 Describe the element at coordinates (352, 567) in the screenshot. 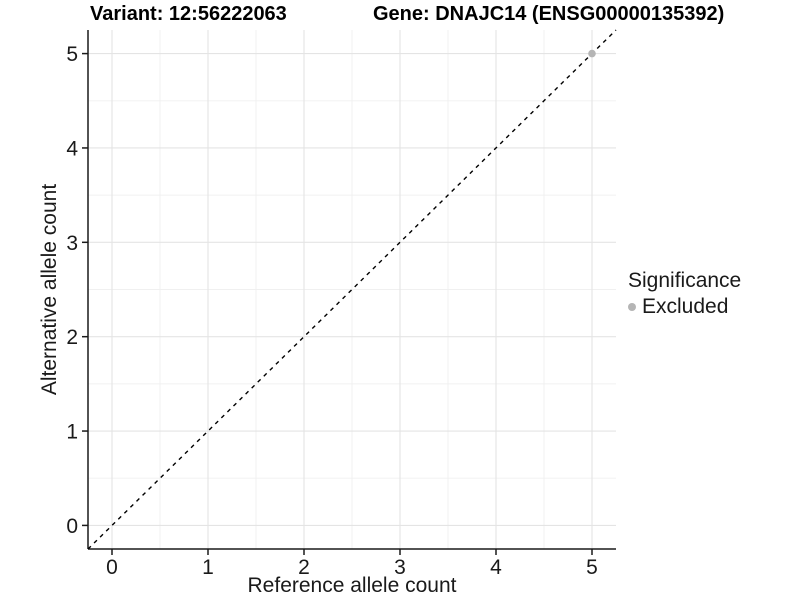

I see `x-tick-labels: 0 1 2 3 4 5` at that location.